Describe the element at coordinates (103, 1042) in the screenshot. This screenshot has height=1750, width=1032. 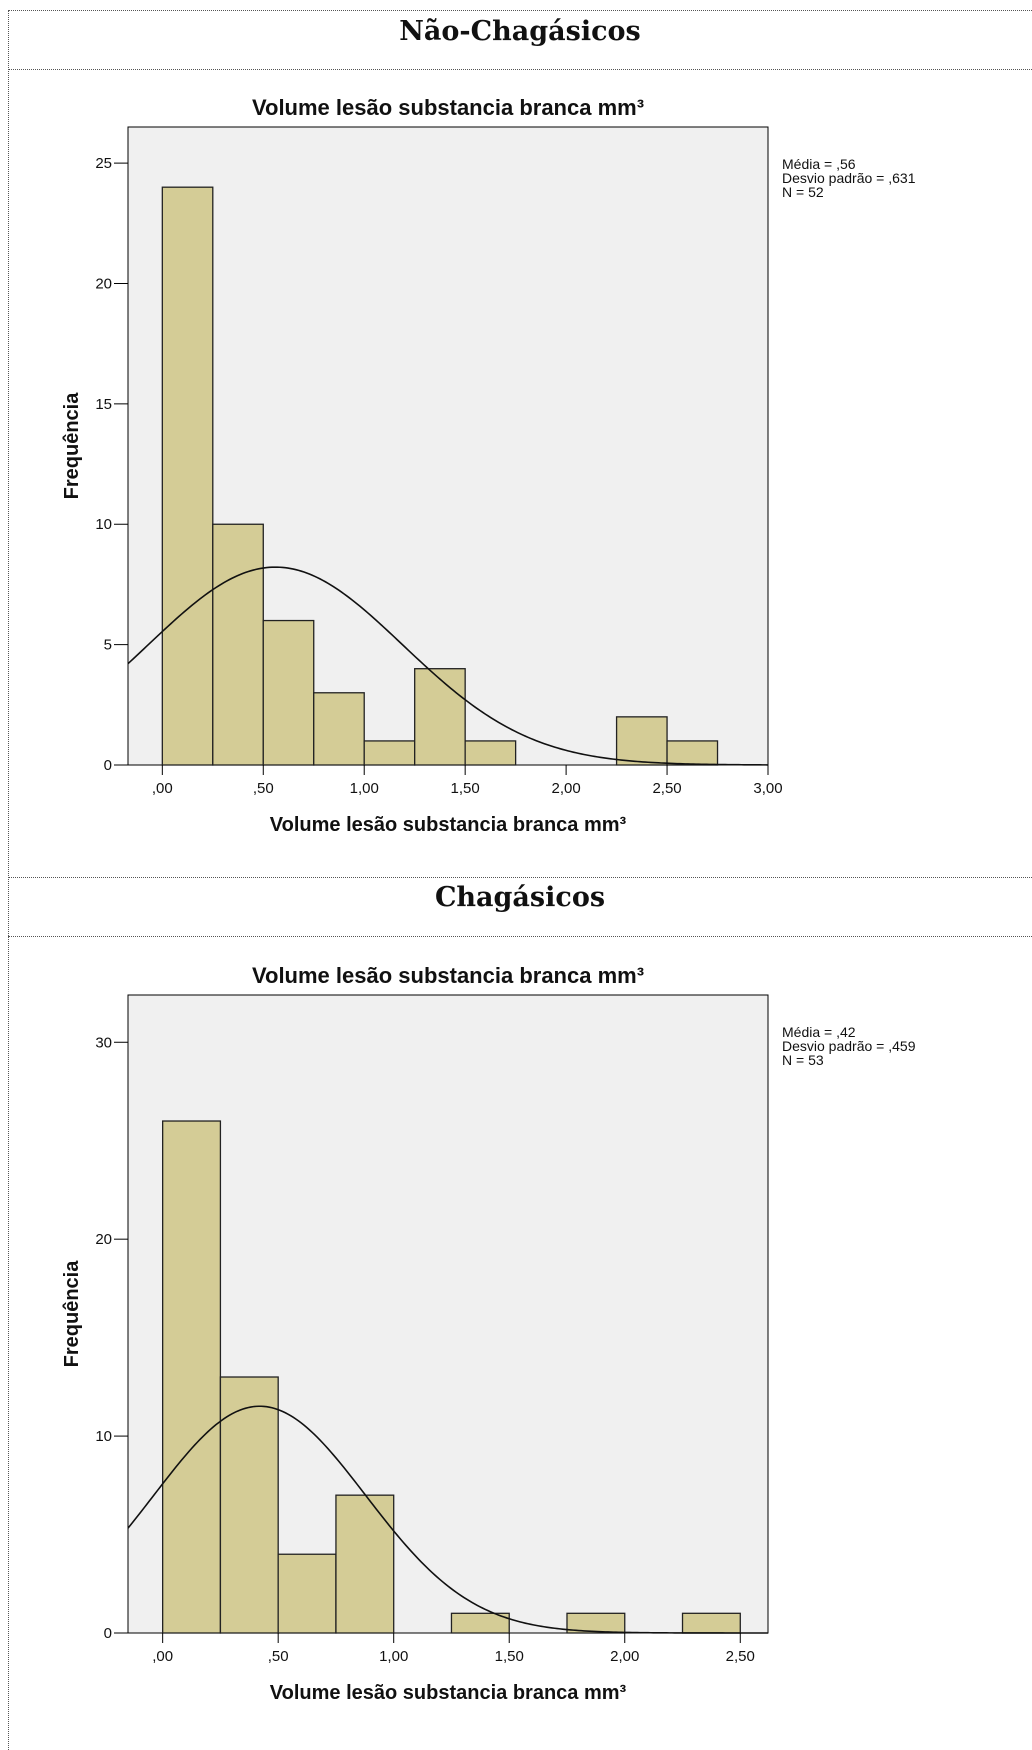
I see `y-tick-label: 30` at that location.